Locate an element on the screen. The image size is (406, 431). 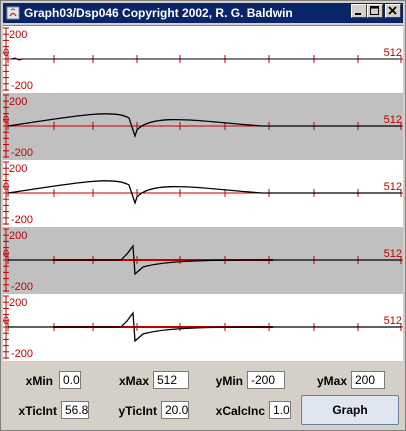
xmax-field: 512 is located at coordinates (171, 380).